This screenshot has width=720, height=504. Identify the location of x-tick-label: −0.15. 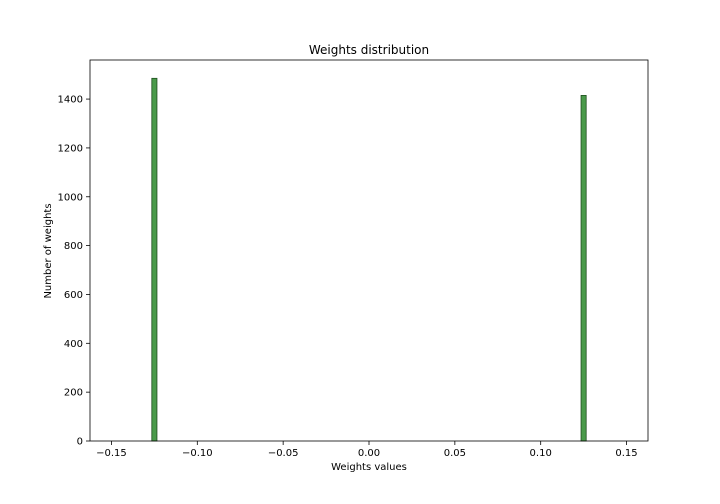
(111, 453).